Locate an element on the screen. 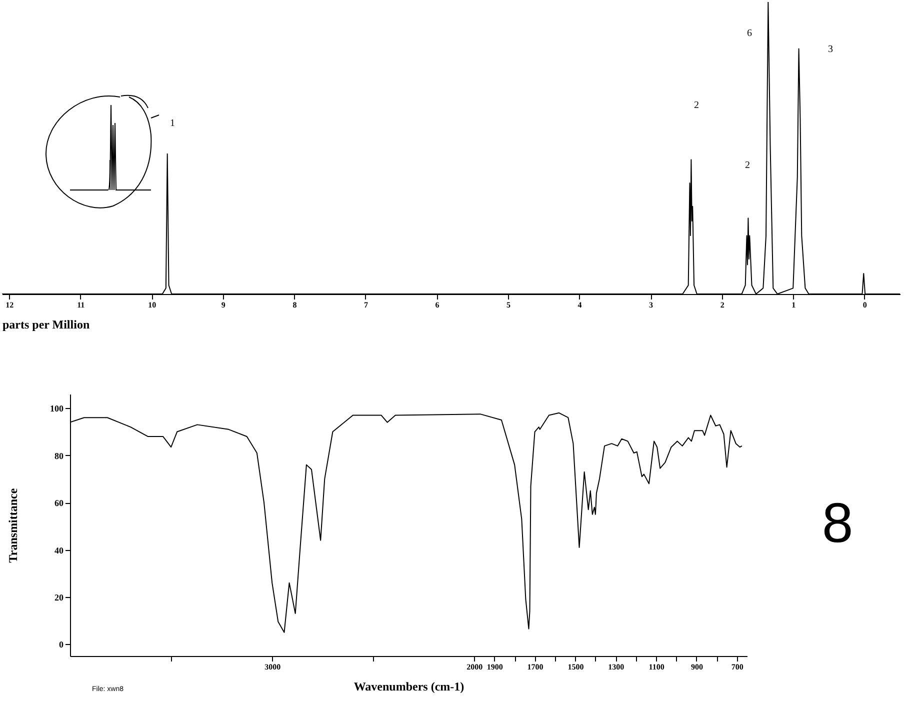 The image size is (910, 702). x-tick-label: 900 is located at coordinates (696, 667).